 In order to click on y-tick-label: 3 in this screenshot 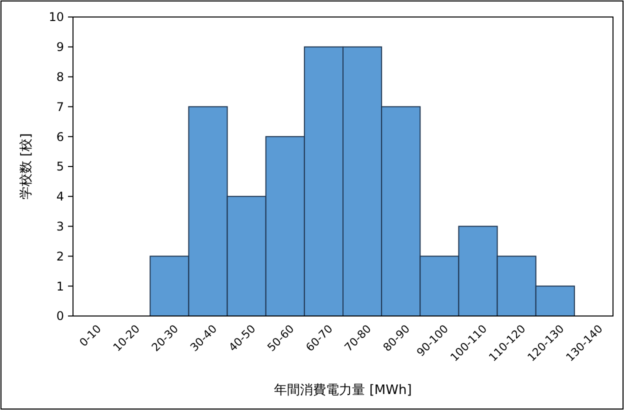, I will do `click(60, 227)`.